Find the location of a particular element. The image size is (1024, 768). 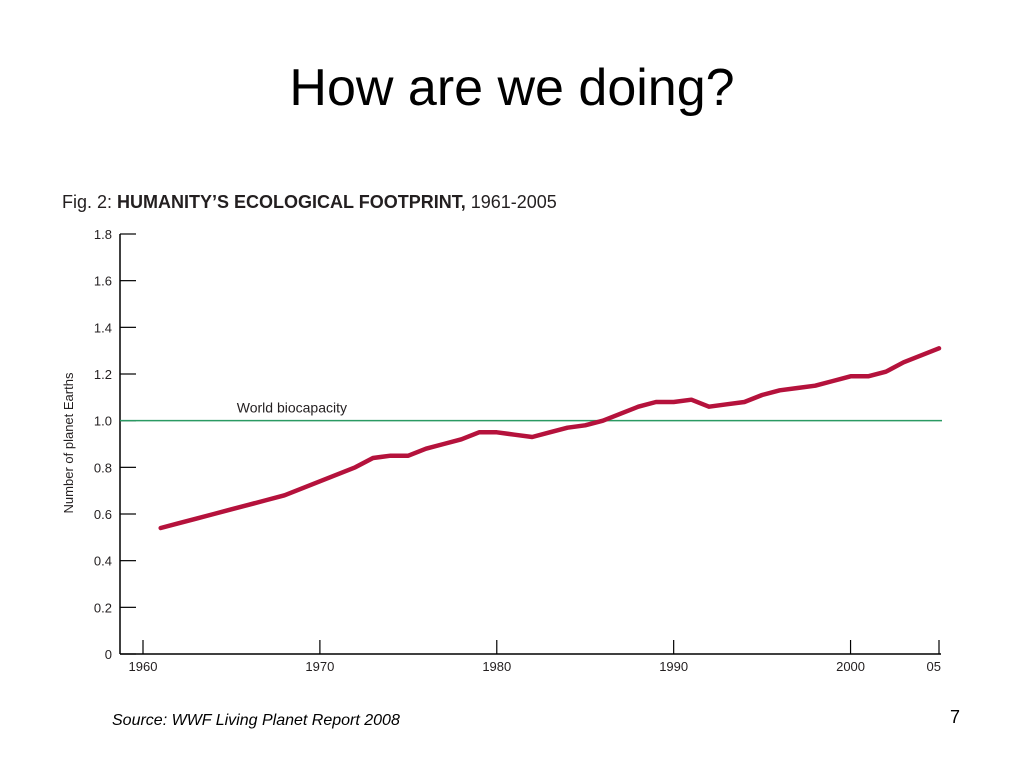

chart-title-prefix: Fig. 2: is located at coordinates (87, 202).